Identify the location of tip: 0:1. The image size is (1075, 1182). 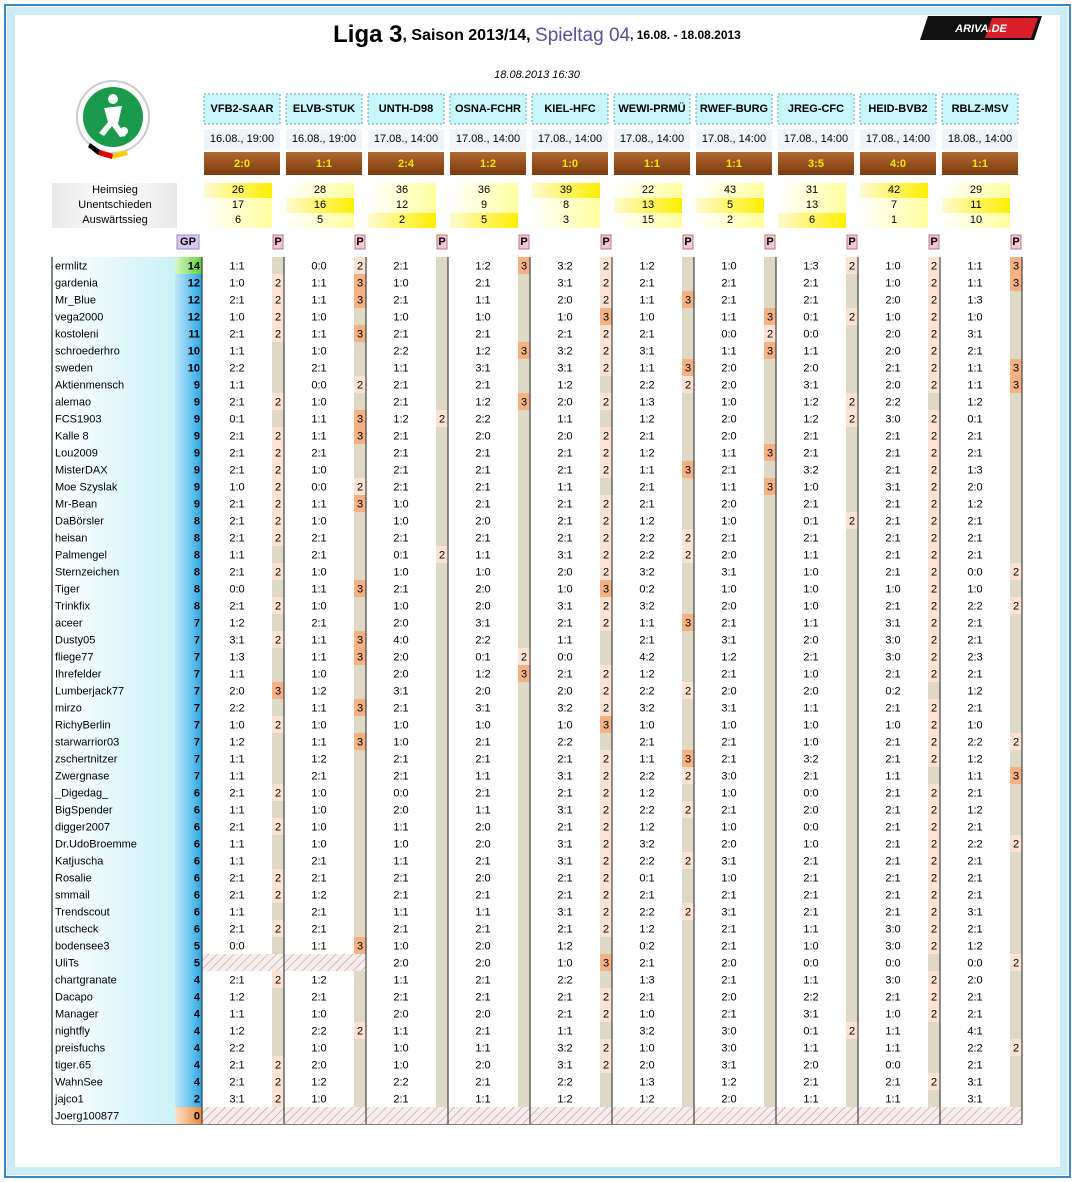
(236, 419).